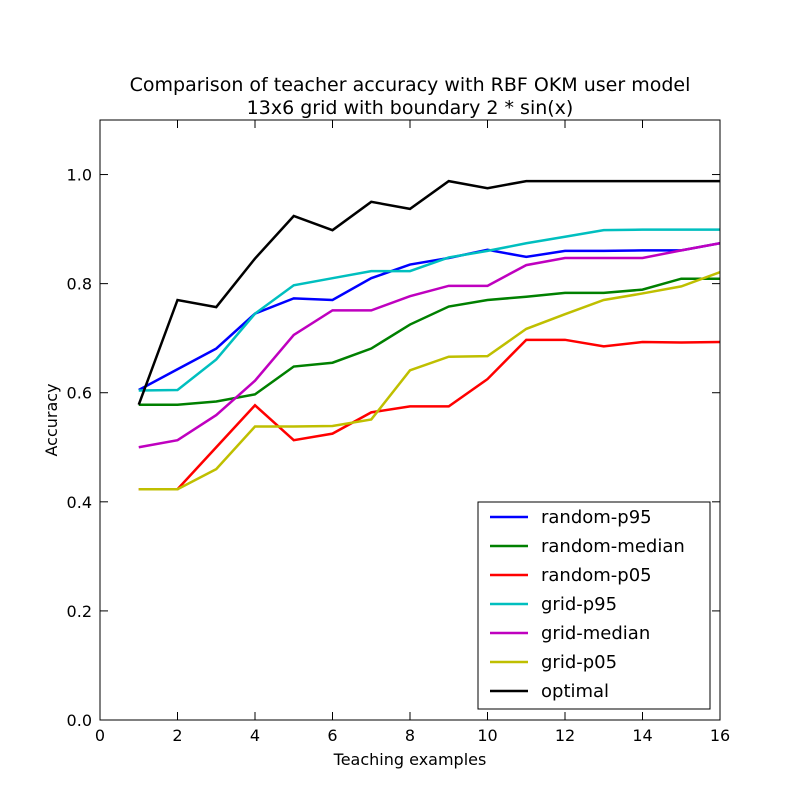 This screenshot has height=800, width=800. Describe the element at coordinates (429, 317) in the screenshot. I see `series-line-random-p95` at that location.